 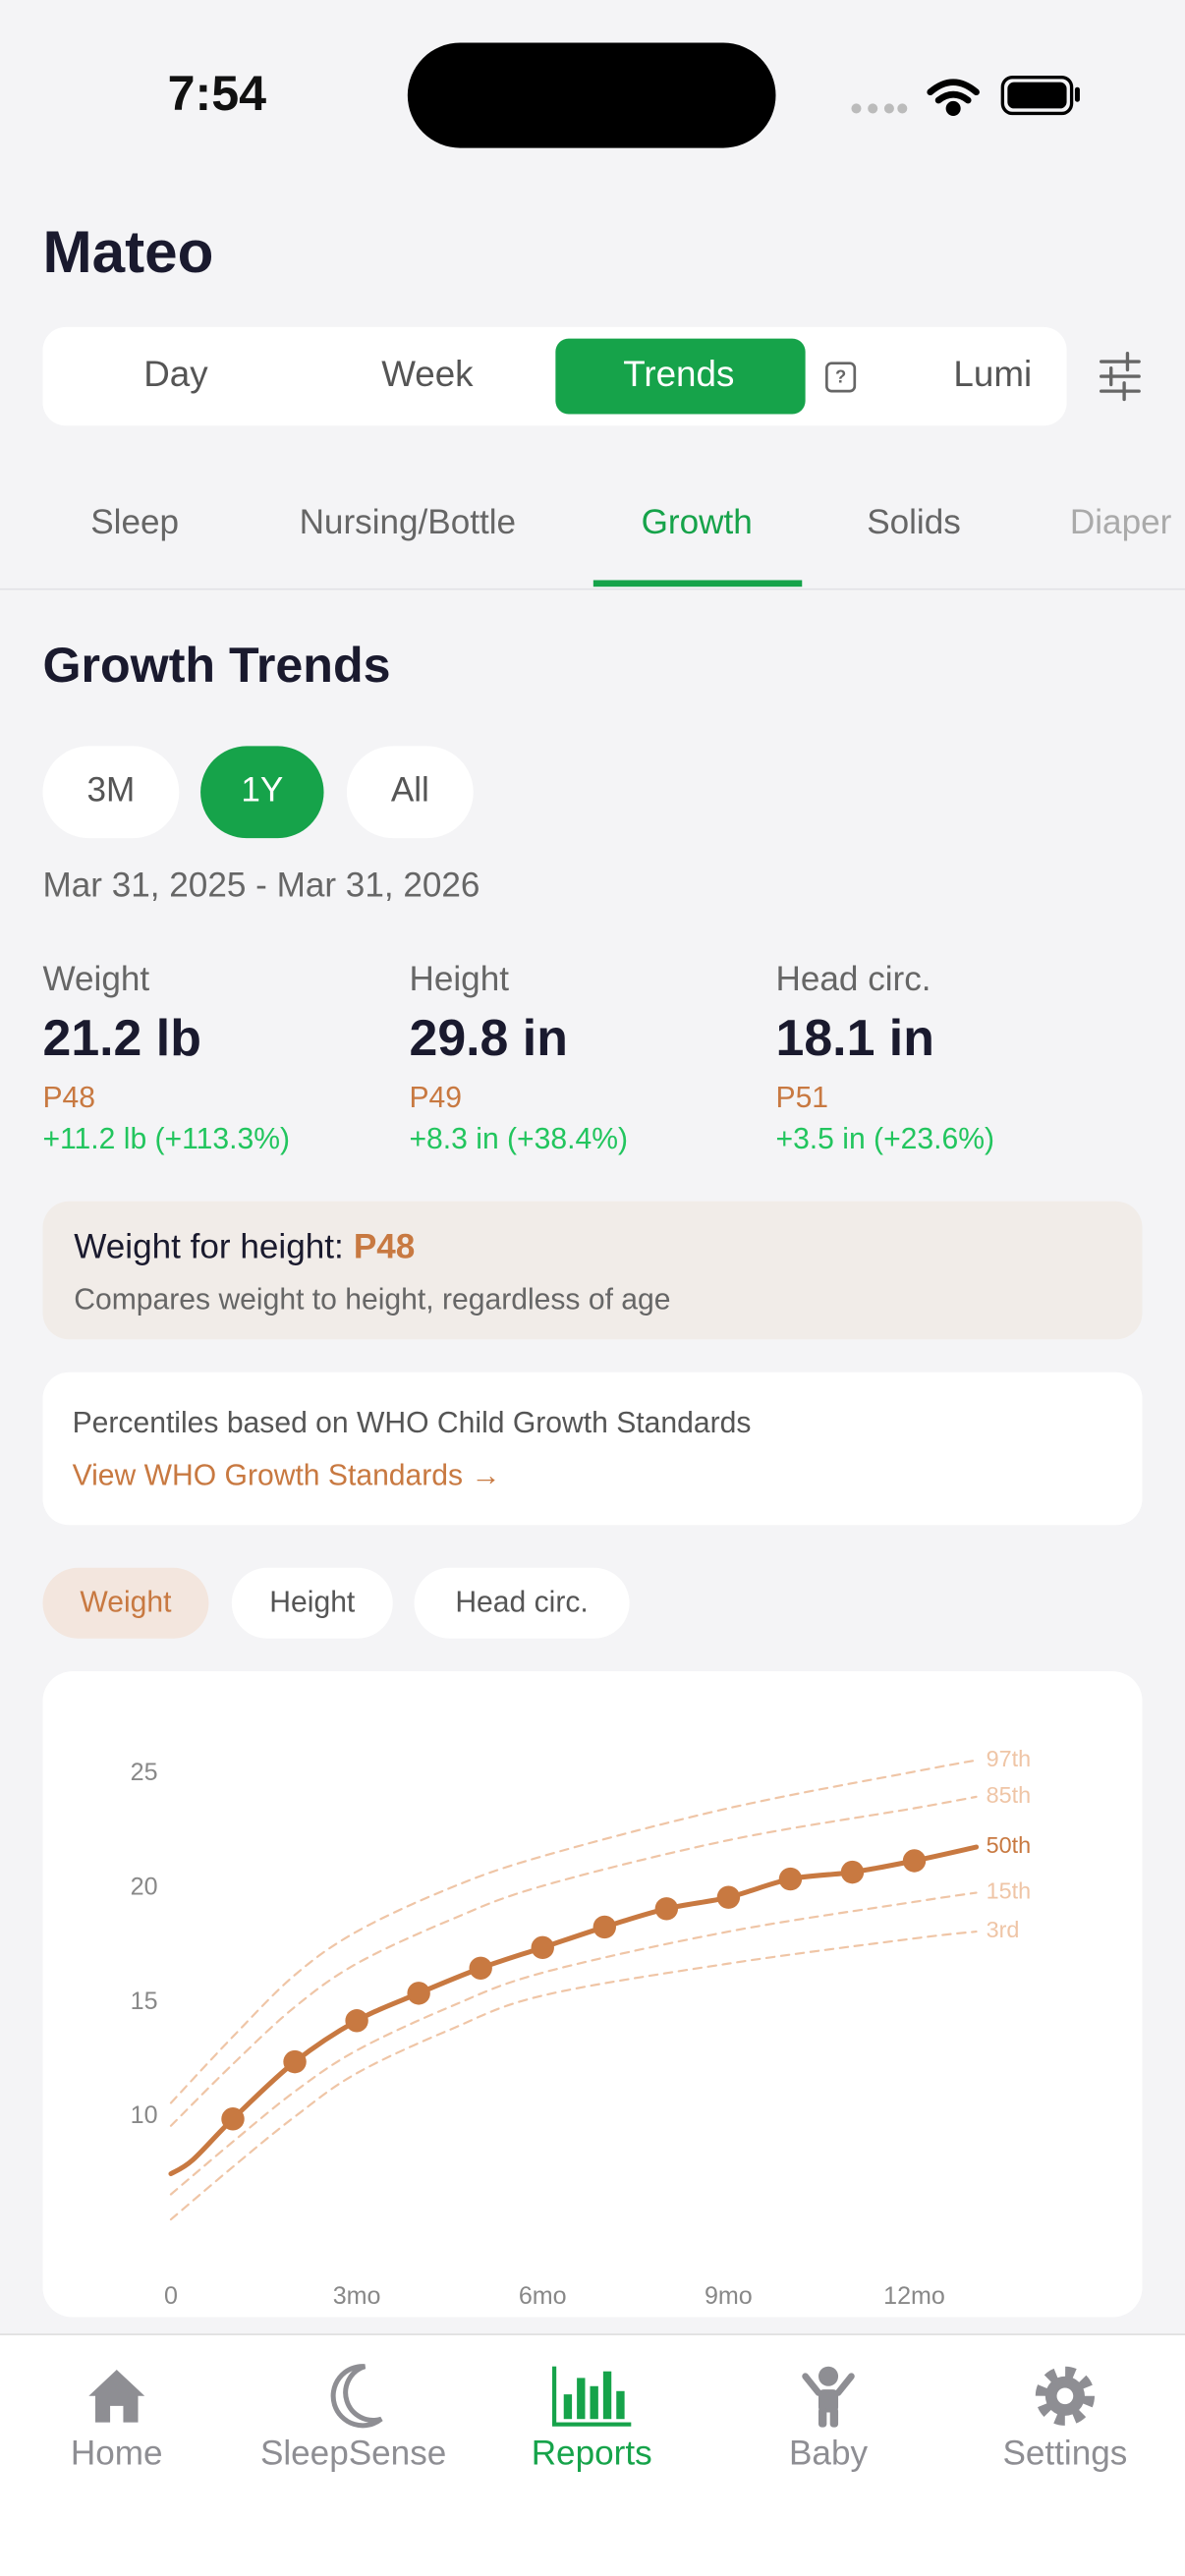 What do you see at coordinates (145, 1772) in the screenshot?
I see `y-tick-label: 25` at bounding box center [145, 1772].